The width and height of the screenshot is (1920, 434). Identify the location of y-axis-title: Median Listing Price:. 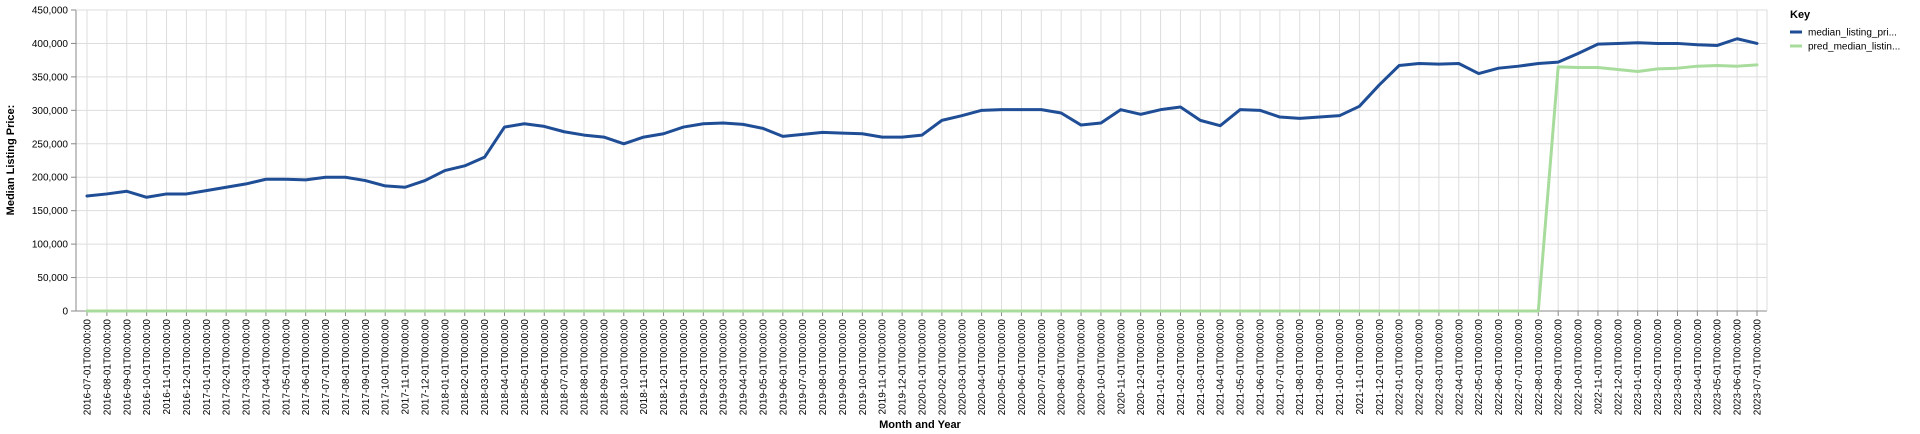
(11, 160).